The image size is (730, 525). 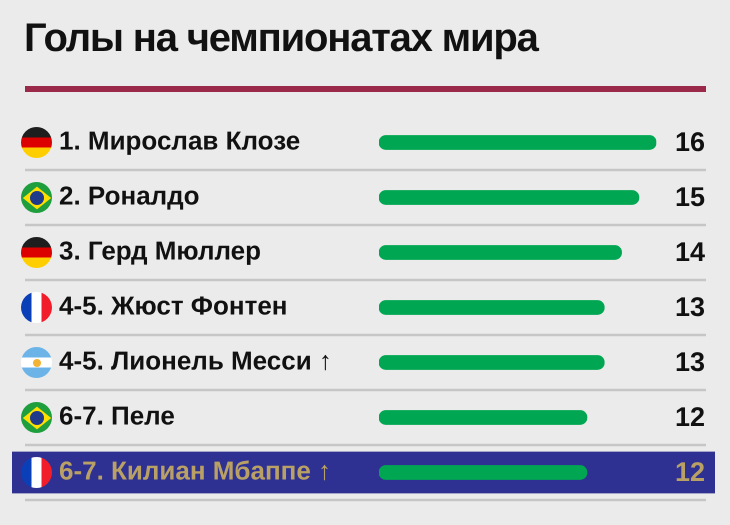 I want to click on y-tick-label: 1. Мирослав Клозе, so click(x=179, y=141).